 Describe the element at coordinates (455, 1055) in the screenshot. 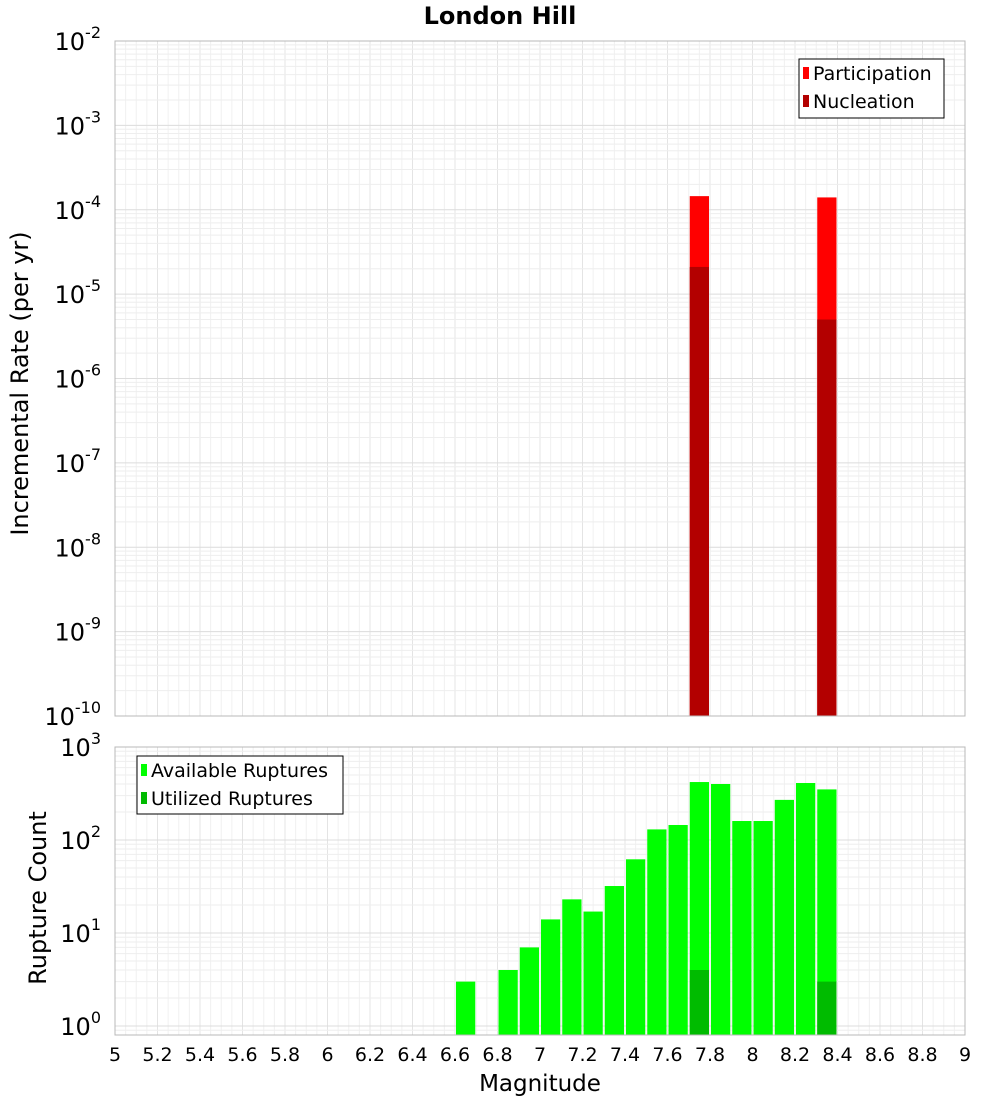

I see `x-tick-label: 6.6` at that location.